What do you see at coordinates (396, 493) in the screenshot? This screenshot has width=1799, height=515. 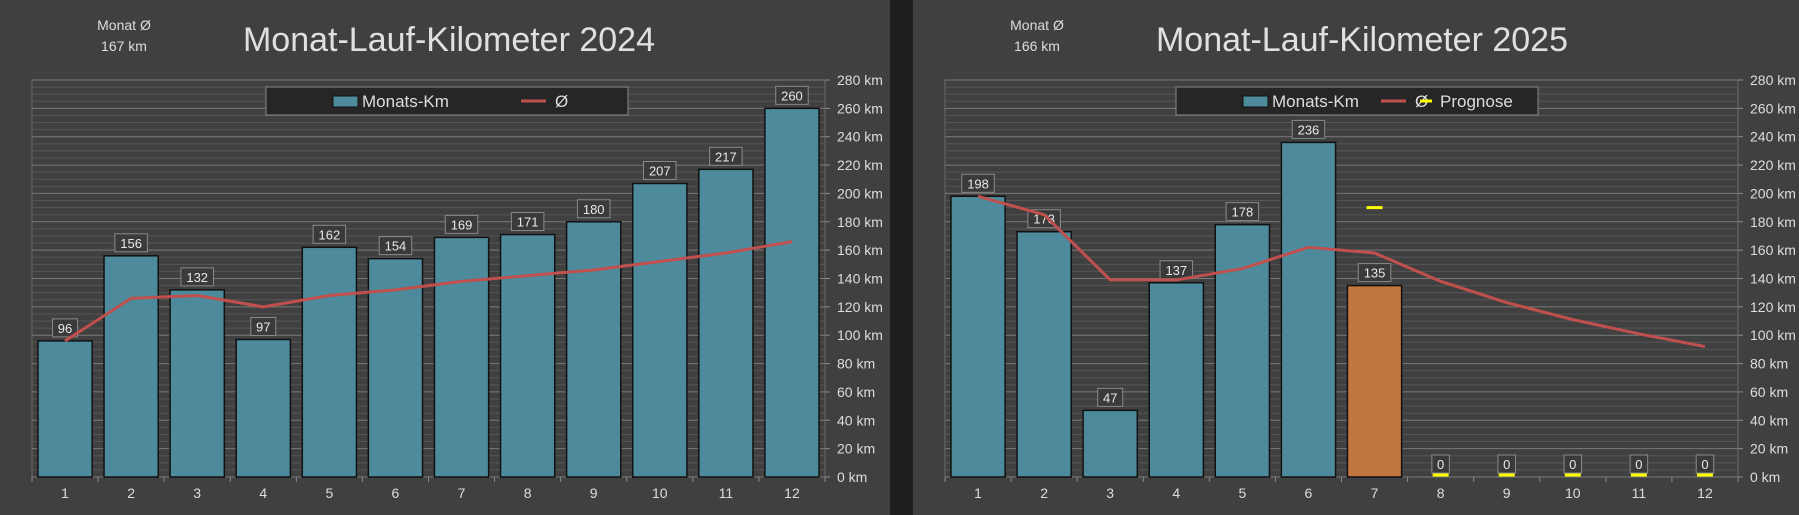 I see `x-tick-label: 6` at bounding box center [396, 493].